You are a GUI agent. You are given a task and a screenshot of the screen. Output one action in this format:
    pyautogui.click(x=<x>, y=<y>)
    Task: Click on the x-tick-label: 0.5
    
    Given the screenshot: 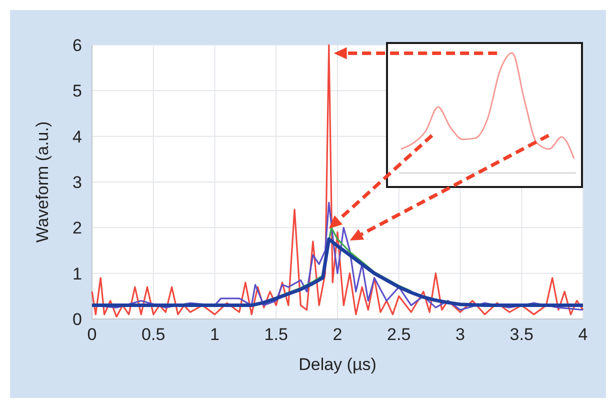 What is the action you would take?
    pyautogui.click(x=154, y=334)
    